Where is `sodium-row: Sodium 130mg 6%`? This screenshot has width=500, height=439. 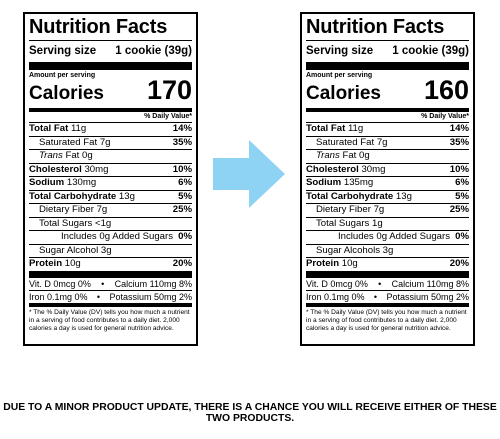
sodium-row: Sodium 130mg 6% is located at coordinates (110, 184).